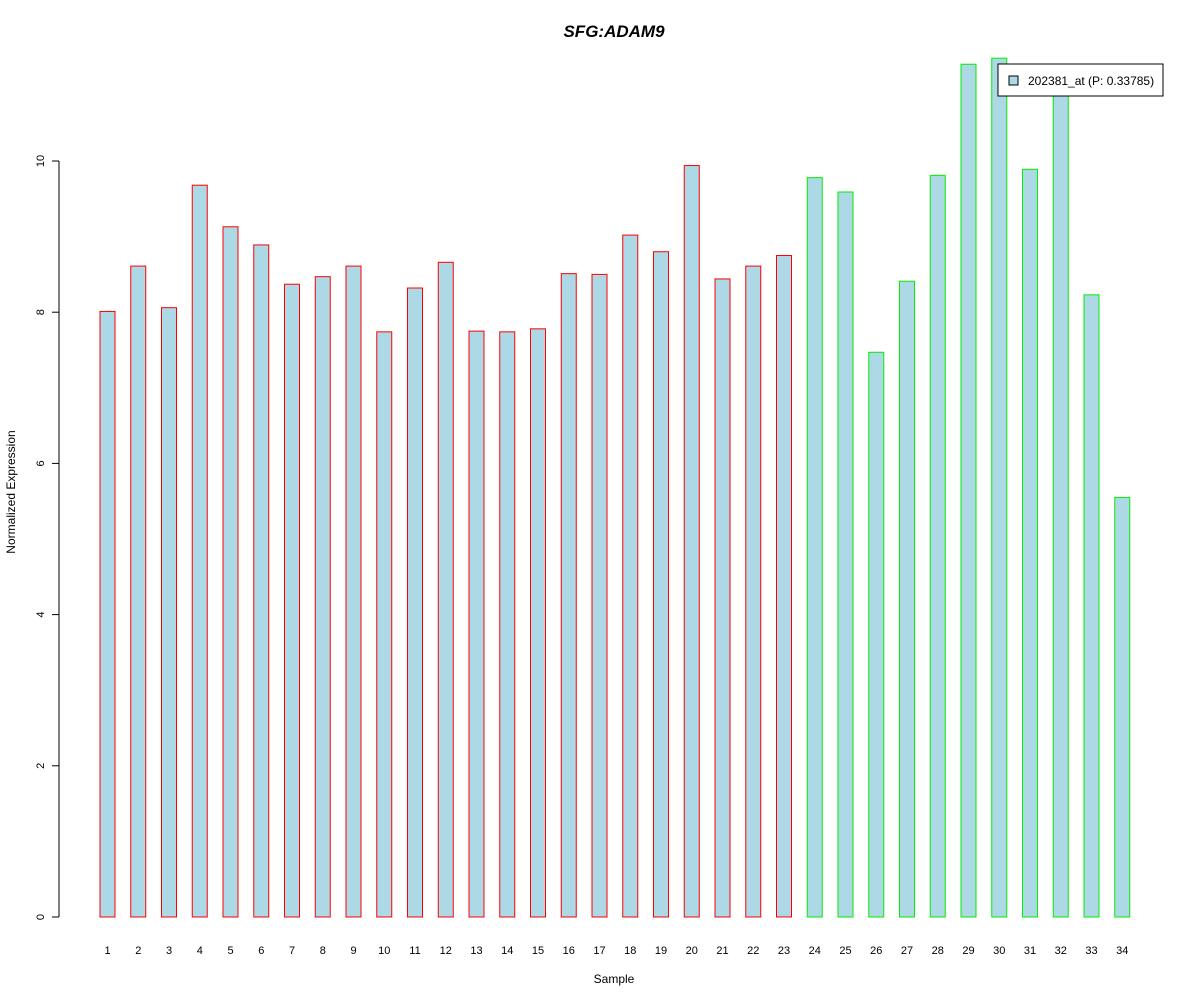 The width and height of the screenshot is (1200, 1000). I want to click on x-tick-label: 25, so click(845, 951).